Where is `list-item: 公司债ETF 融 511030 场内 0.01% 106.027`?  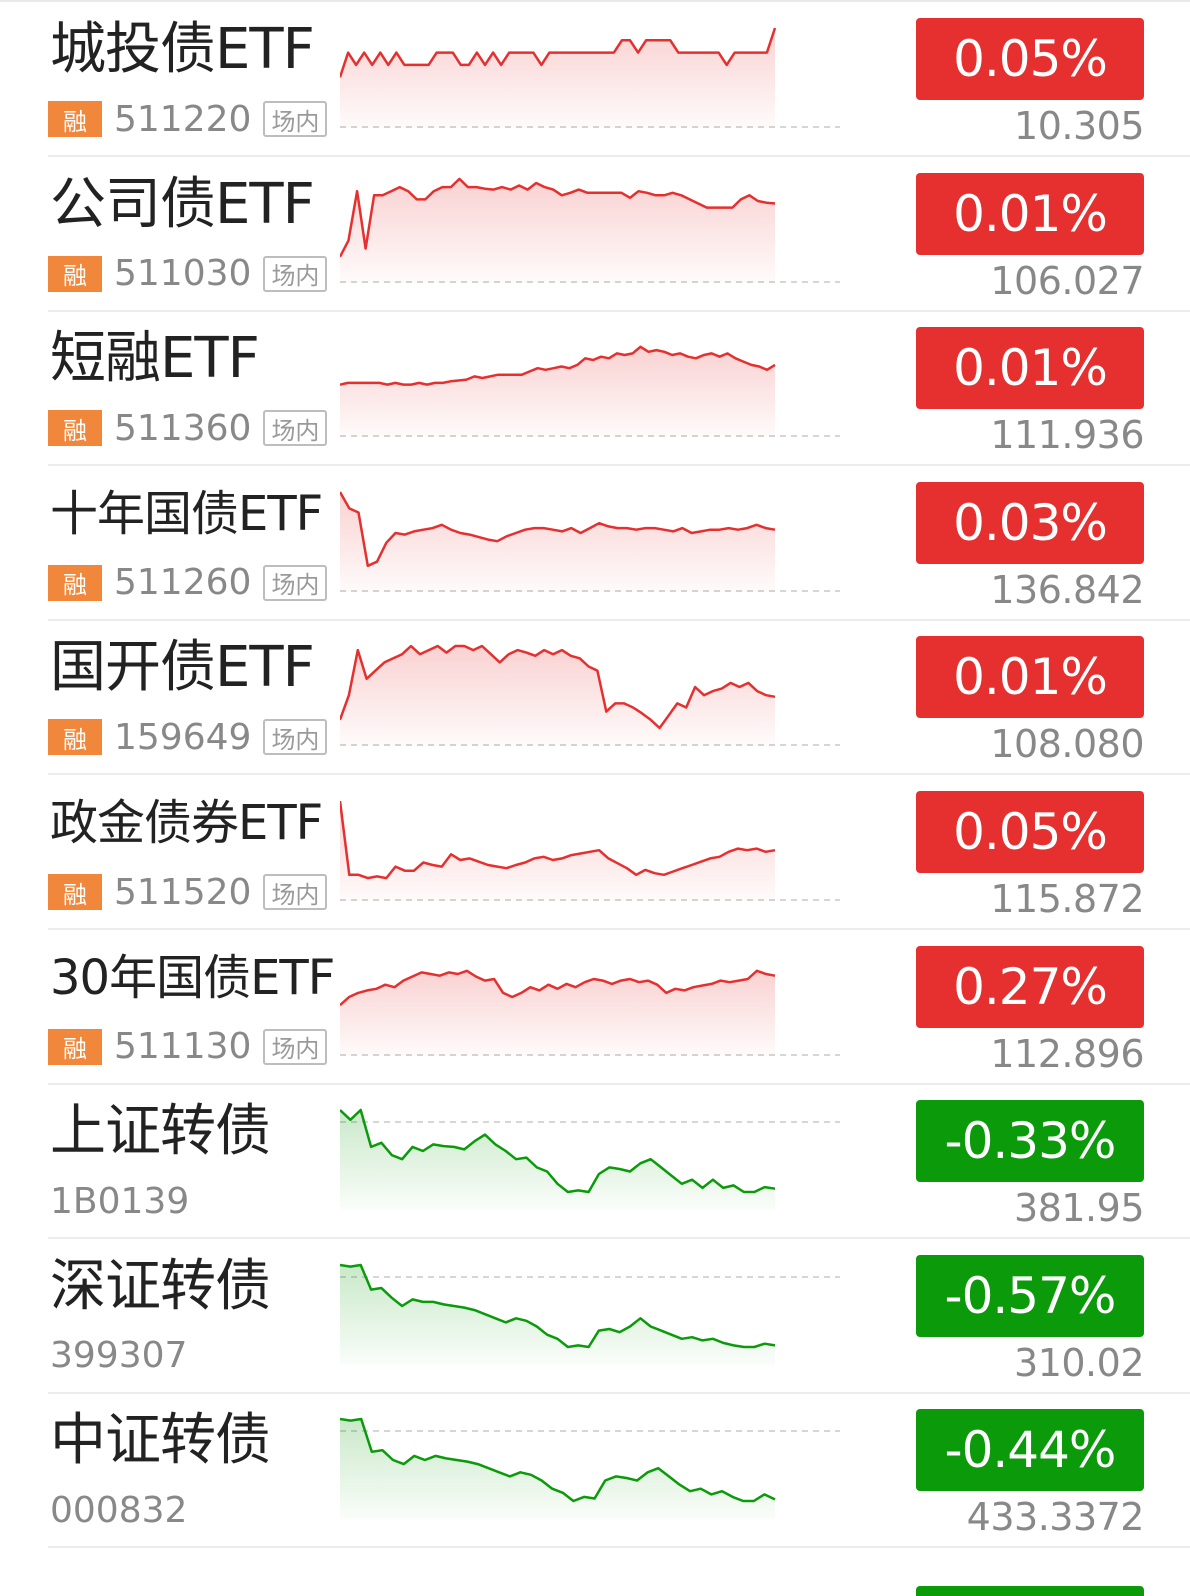 list-item: 公司债ETF 融 511030 场内 0.01% 106.027 is located at coordinates (595, 233).